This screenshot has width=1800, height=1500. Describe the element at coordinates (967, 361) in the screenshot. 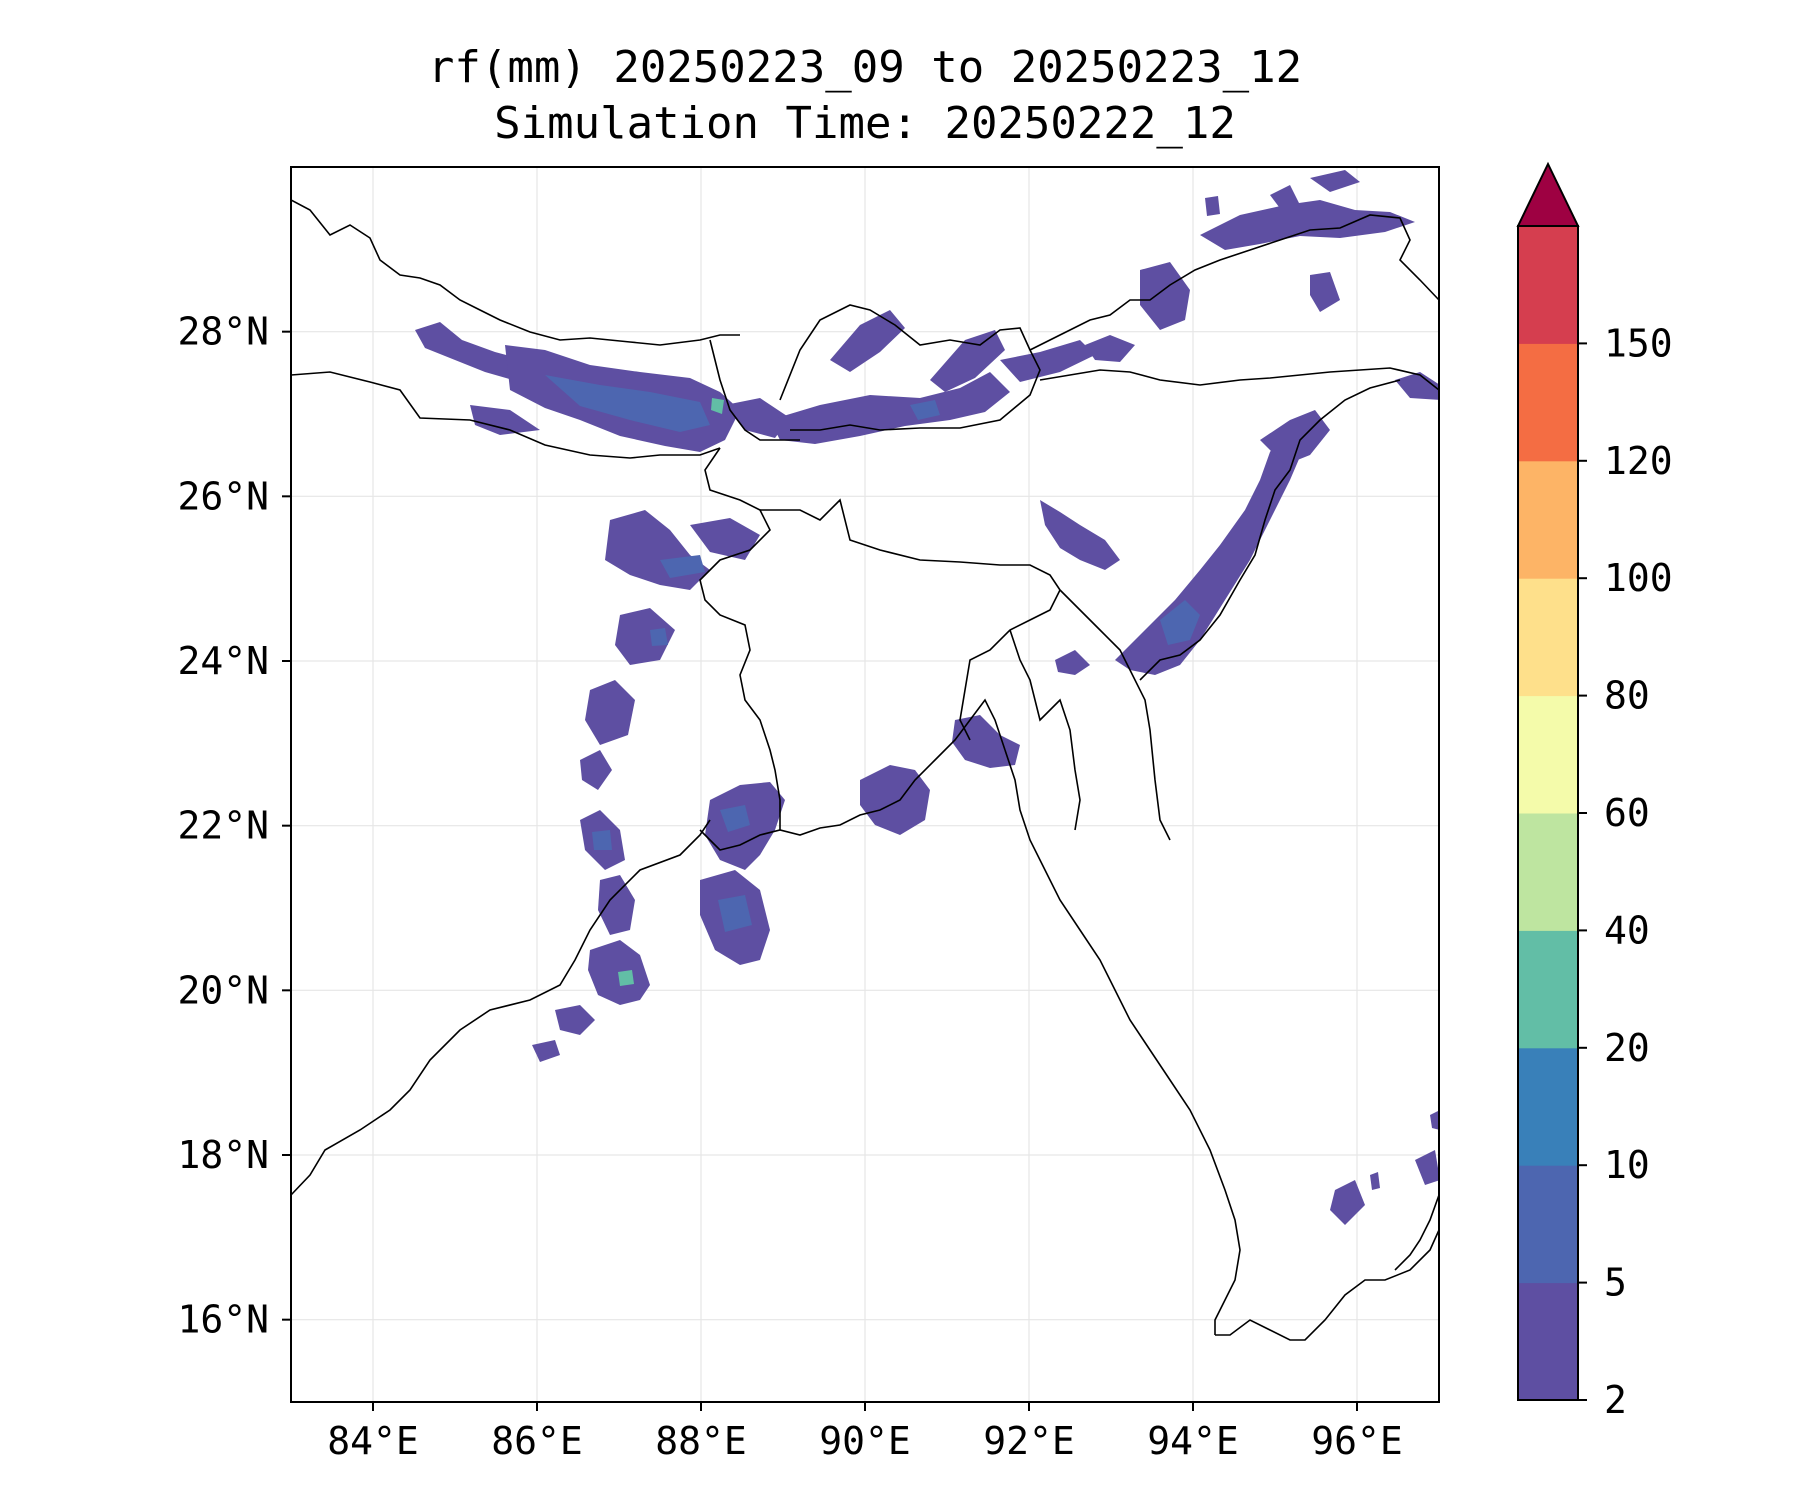

I see `rain-area-tibet-ridge` at that location.